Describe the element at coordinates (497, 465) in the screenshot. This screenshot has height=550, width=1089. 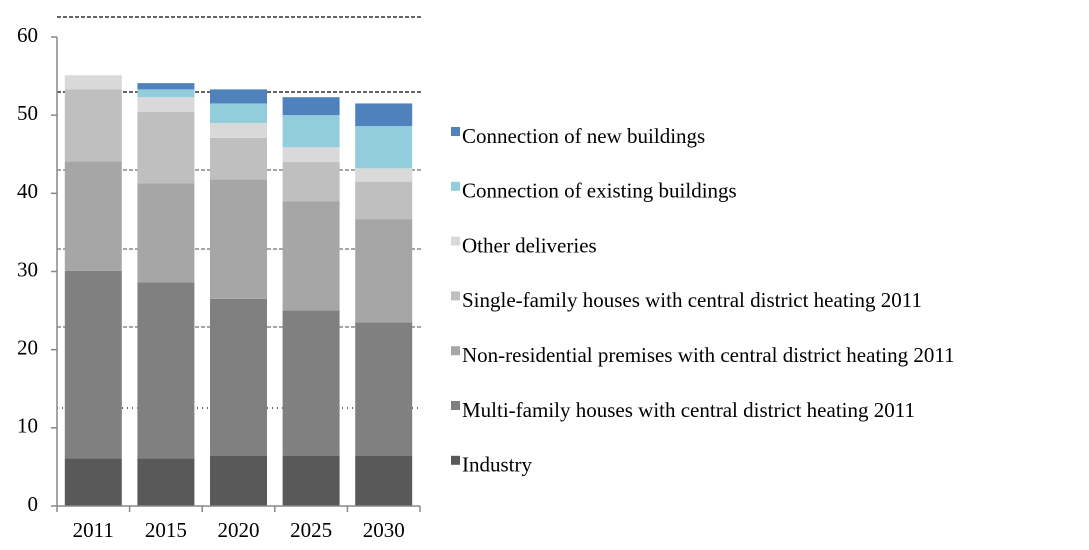
I see `legend-label: Industry` at that location.